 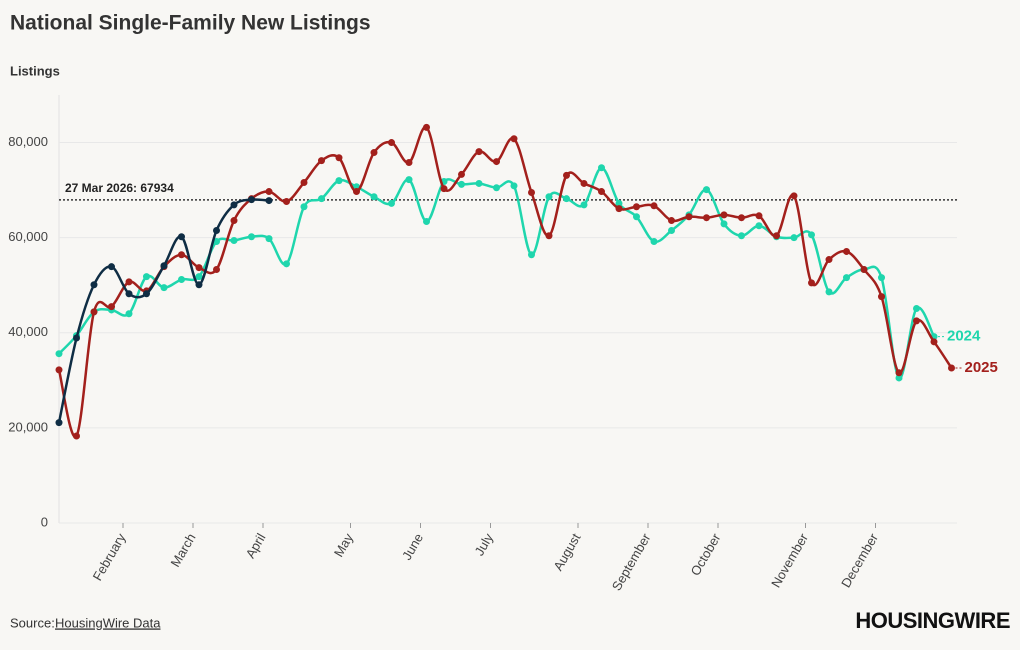 What do you see at coordinates (964, 336) in the screenshot?
I see `series-label: 2024` at bounding box center [964, 336].